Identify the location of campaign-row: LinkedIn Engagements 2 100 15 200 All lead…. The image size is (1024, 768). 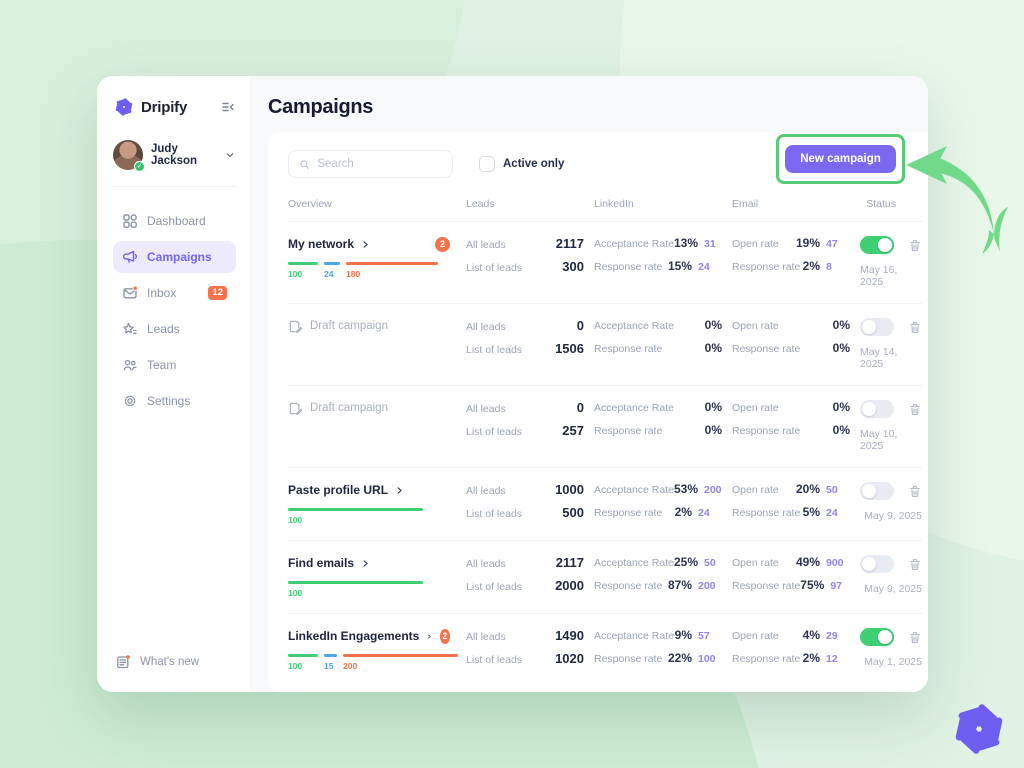
(605, 650).